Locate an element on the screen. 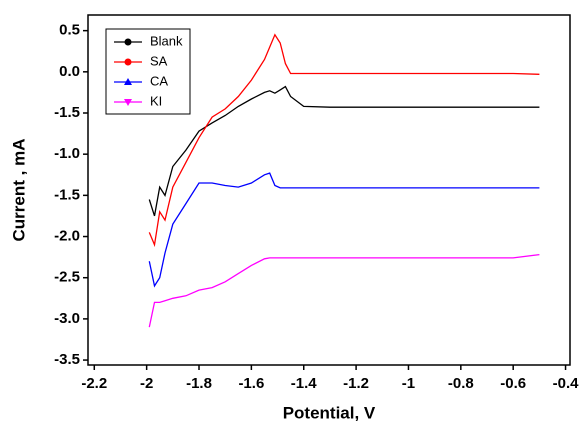 The image size is (579, 427). legend-label: CA is located at coordinates (159, 80).